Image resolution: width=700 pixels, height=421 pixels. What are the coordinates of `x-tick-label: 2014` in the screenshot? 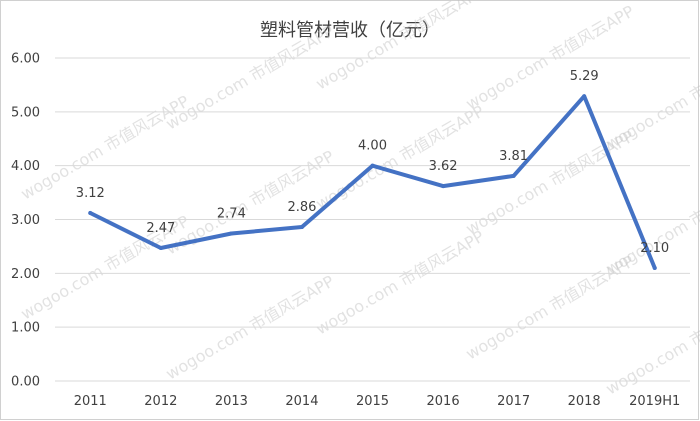 It's located at (301, 401).